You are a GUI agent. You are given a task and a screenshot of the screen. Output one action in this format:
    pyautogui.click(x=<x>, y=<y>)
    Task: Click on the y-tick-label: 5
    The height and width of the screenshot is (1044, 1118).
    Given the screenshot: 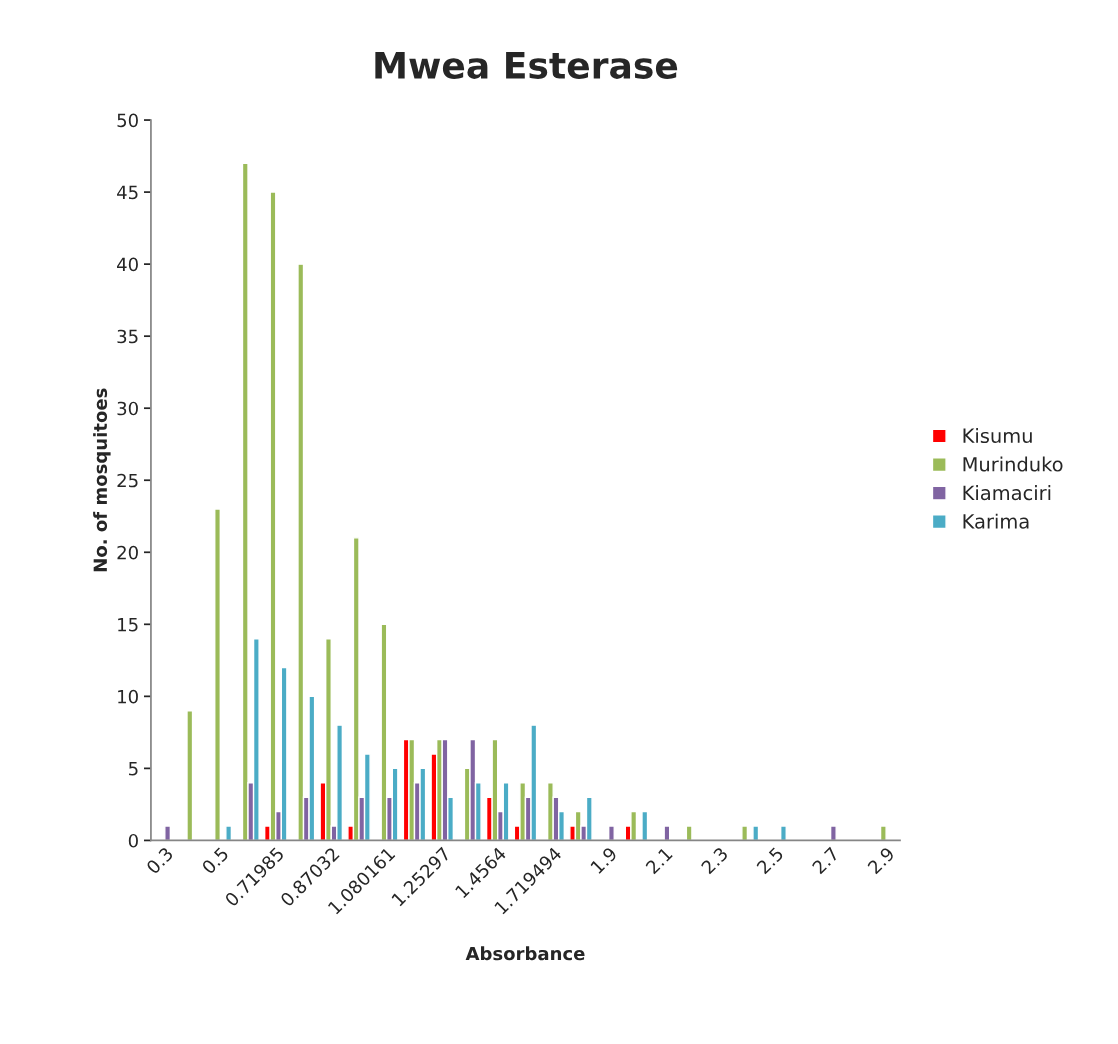 What is the action you would take?
    pyautogui.click(x=133, y=769)
    